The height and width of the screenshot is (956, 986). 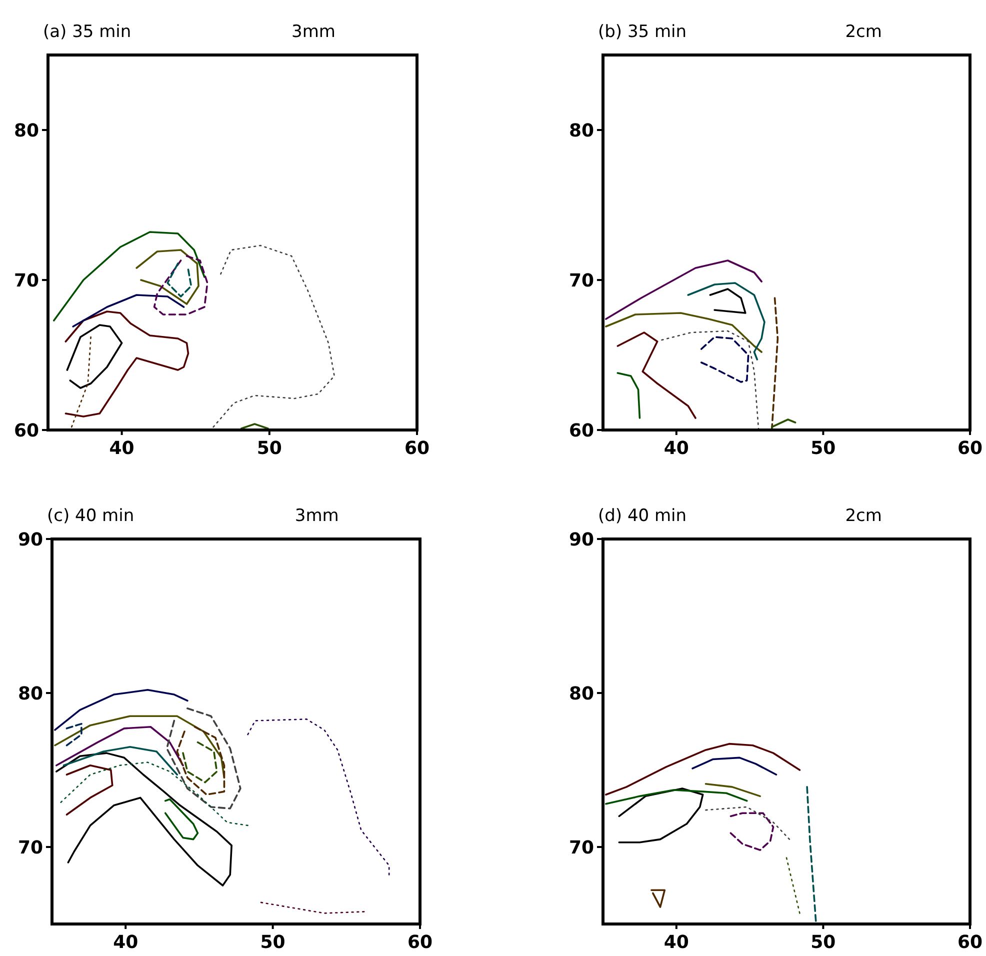 What do you see at coordinates (90, 516) in the screenshot?
I see `chart-title: (c) 40 min` at bounding box center [90, 516].